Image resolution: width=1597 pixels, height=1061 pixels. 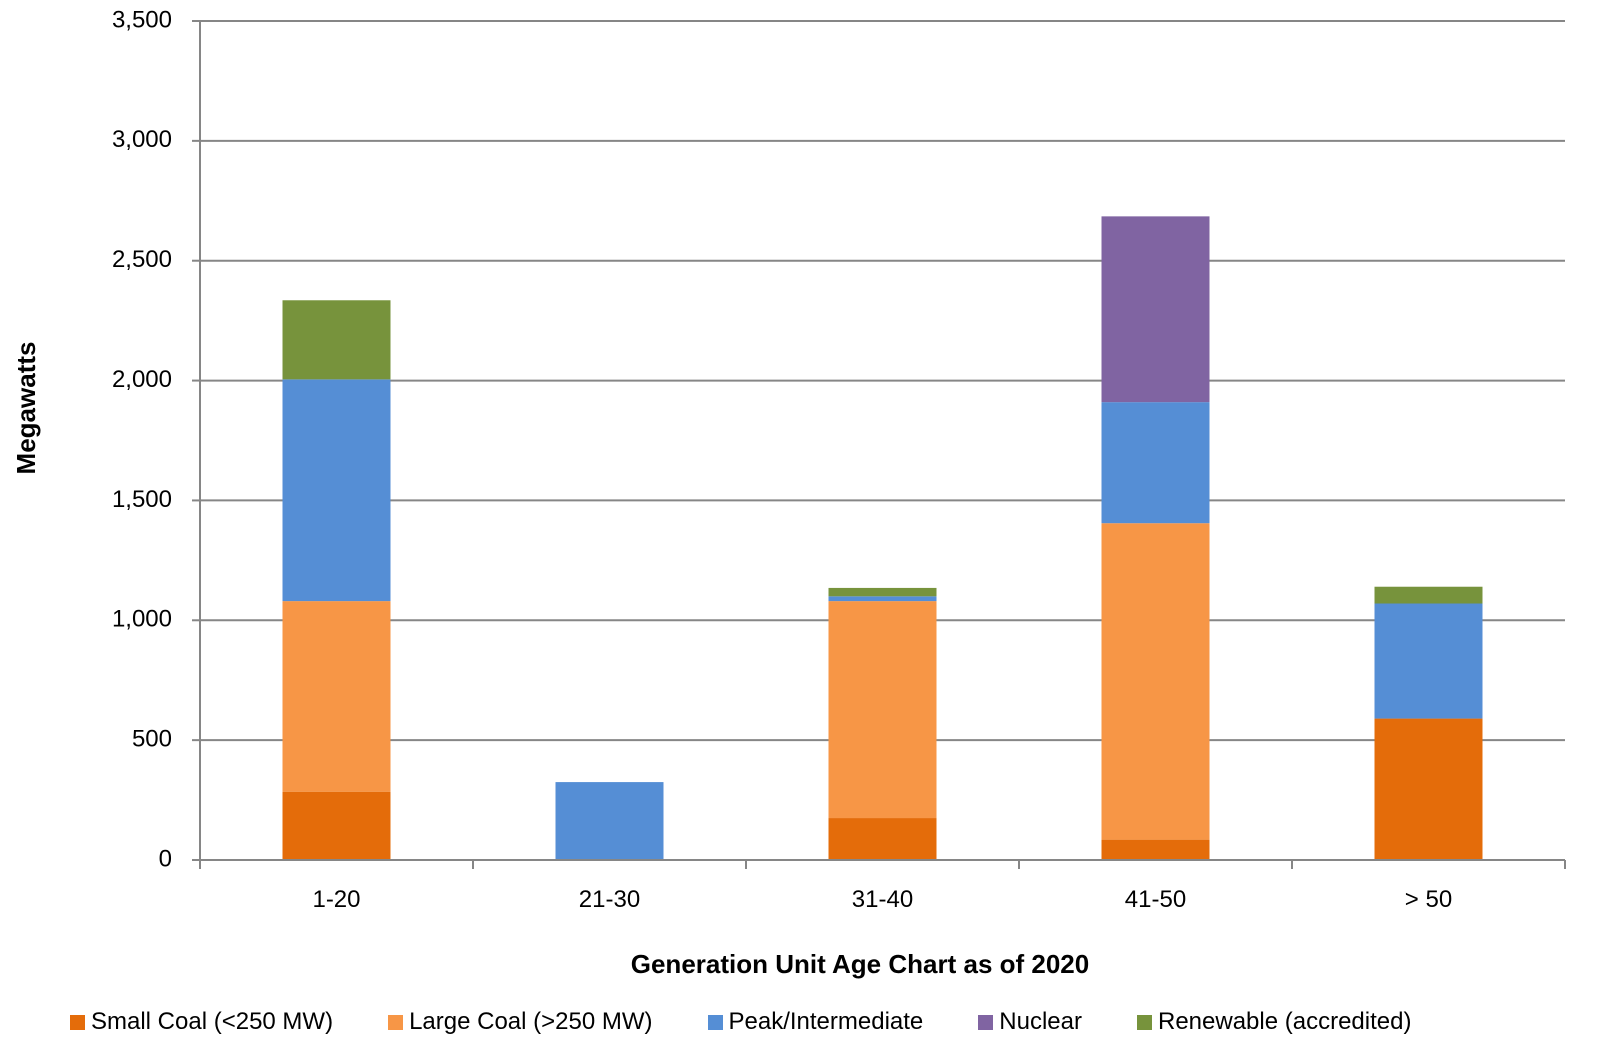 I want to click on legend-swatch-renewable, so click(x=1144, y=1022).